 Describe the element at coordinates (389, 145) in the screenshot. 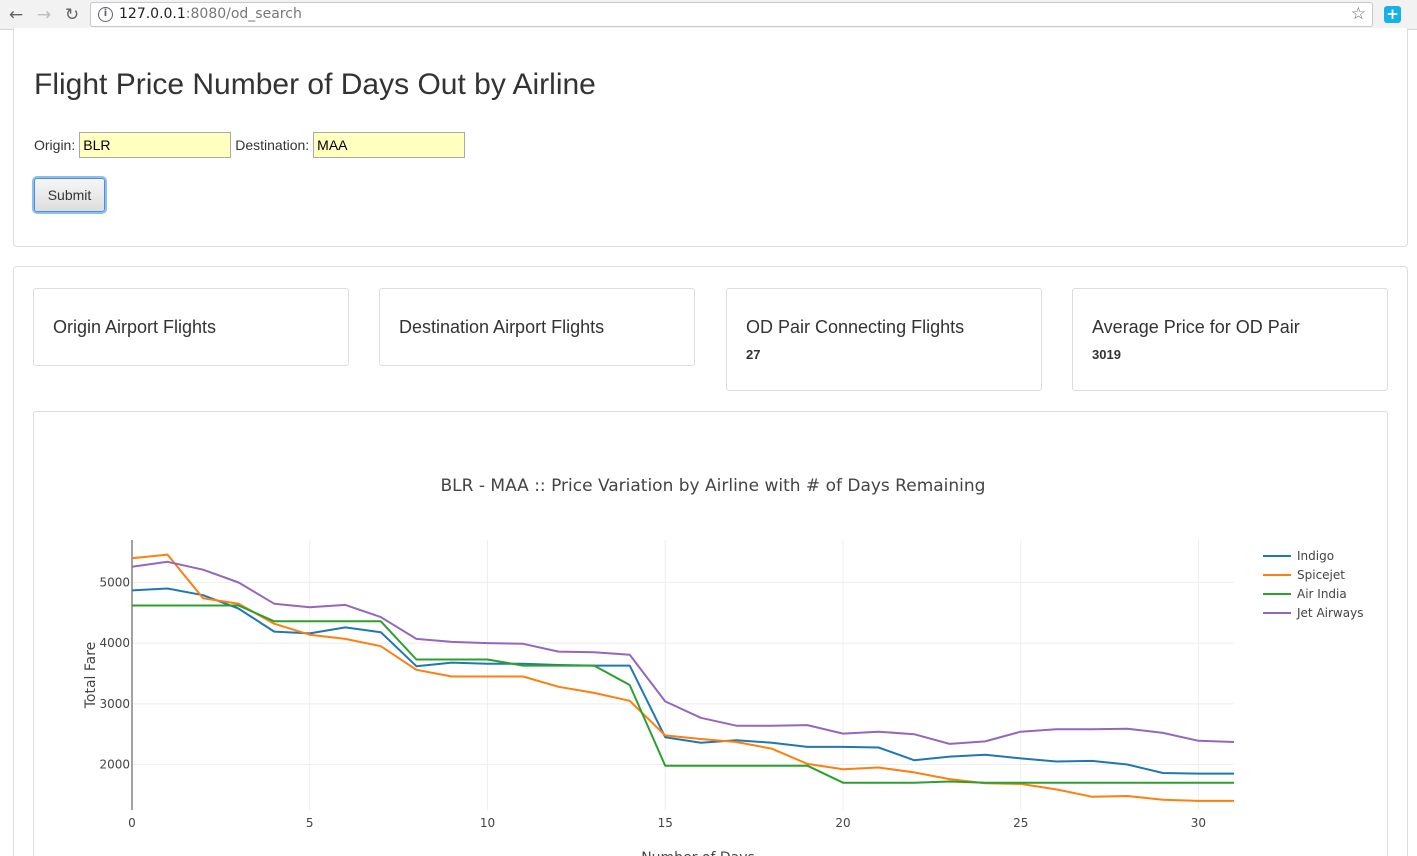

I see `destination-input` at that location.